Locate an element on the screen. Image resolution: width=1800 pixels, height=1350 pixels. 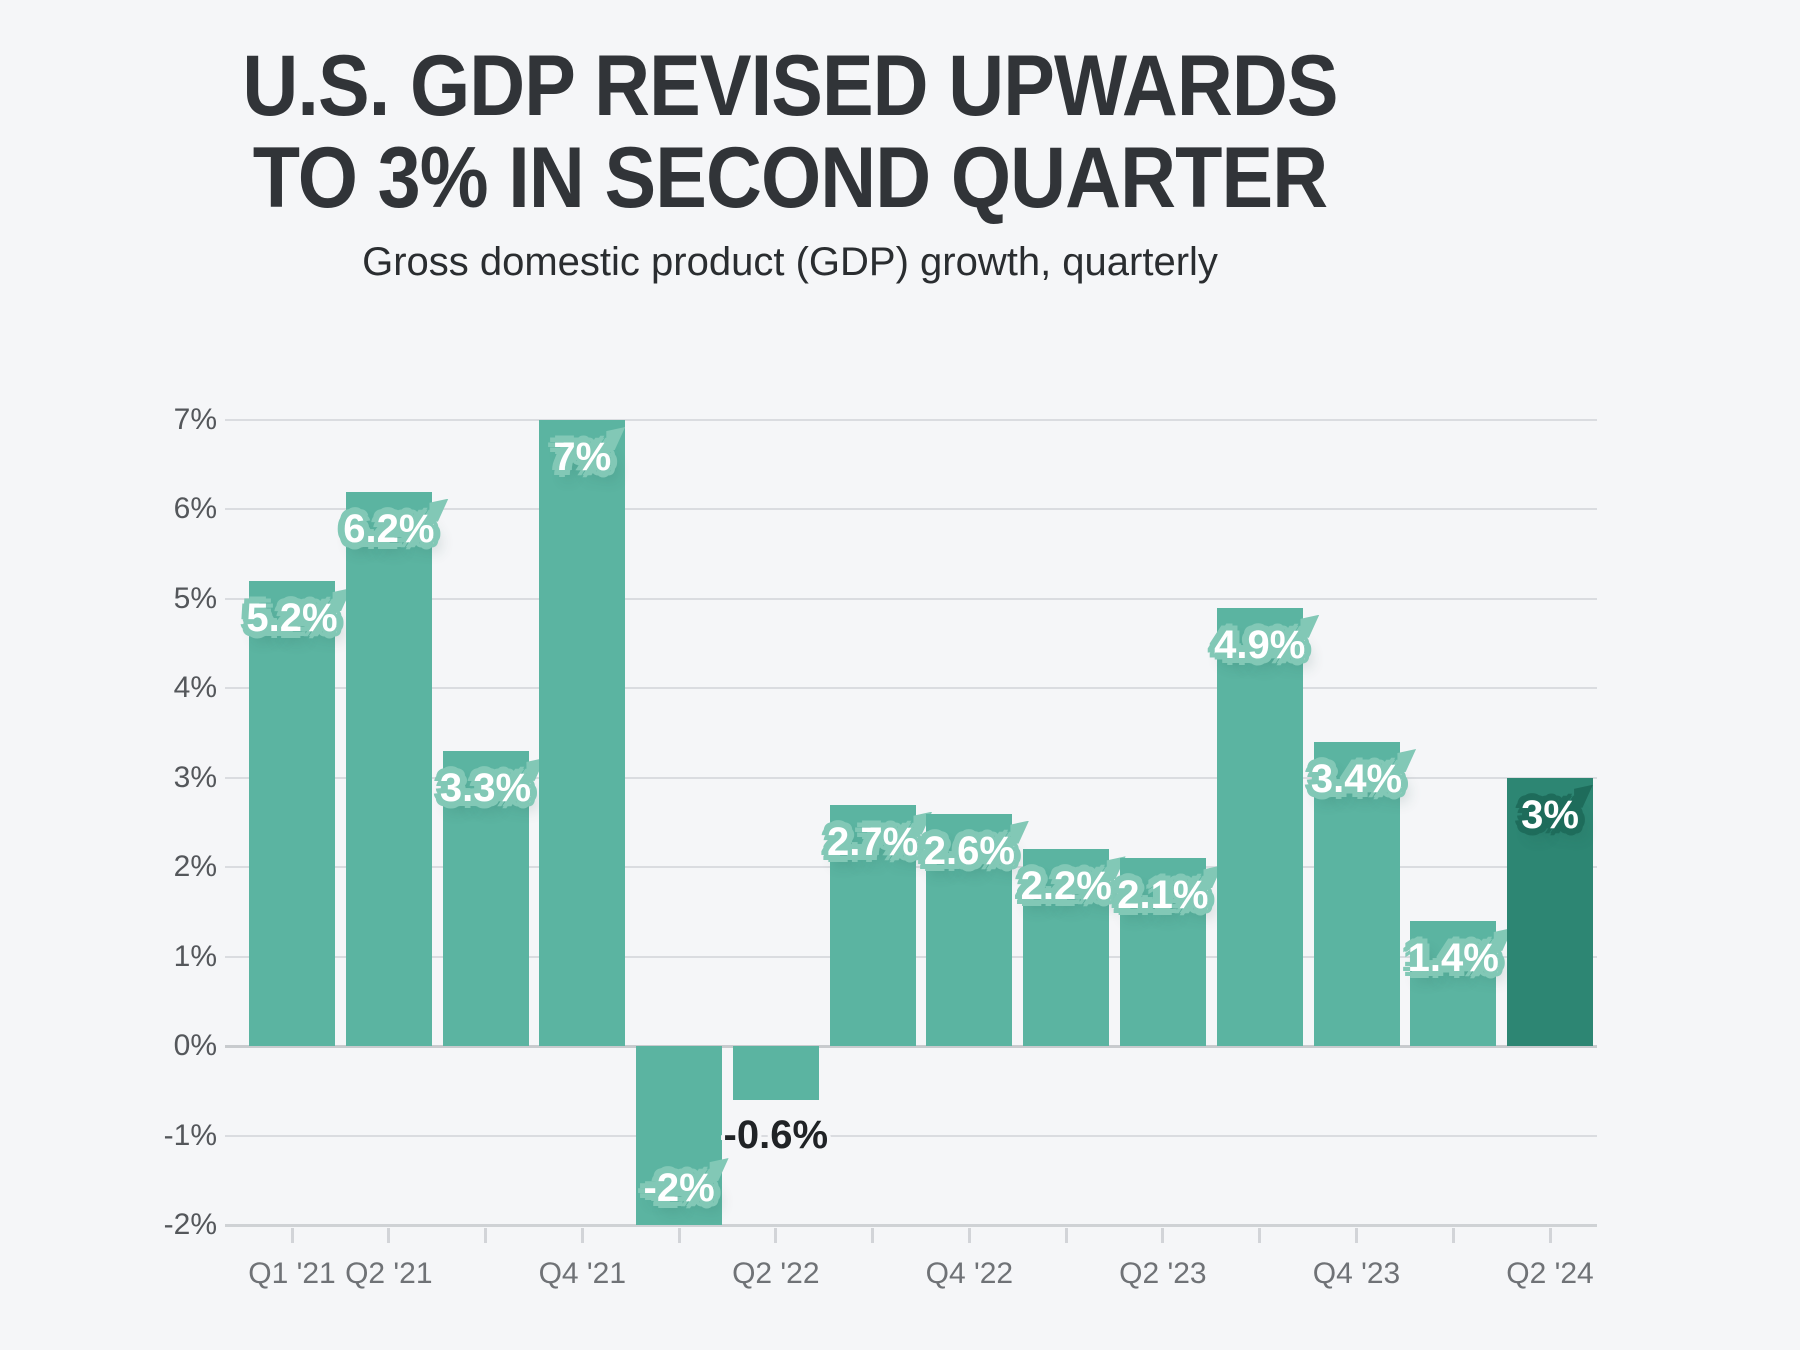
chart-title-line1: U.S. GDP REVISED UPWARDS is located at coordinates (790, 86).